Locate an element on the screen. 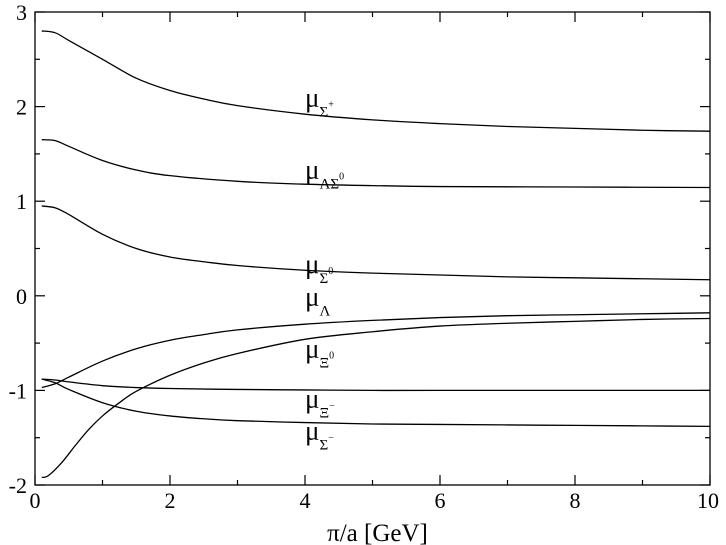 This screenshot has width=726, height=545. series-label: μΣ− is located at coordinates (319, 435).